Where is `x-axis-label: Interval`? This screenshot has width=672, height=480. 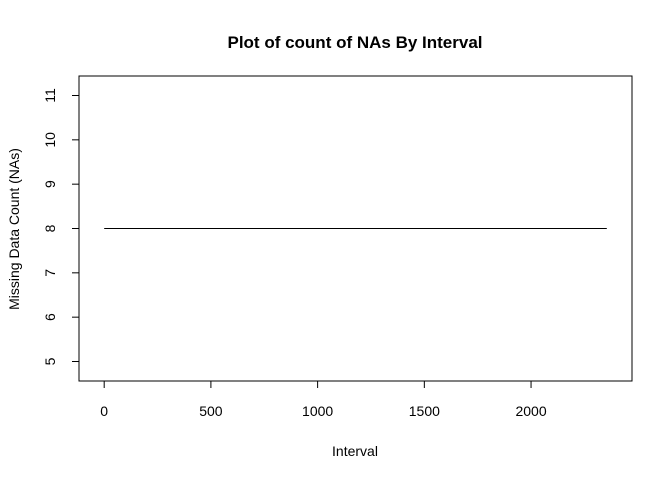 x-axis-label: Interval is located at coordinates (355, 451).